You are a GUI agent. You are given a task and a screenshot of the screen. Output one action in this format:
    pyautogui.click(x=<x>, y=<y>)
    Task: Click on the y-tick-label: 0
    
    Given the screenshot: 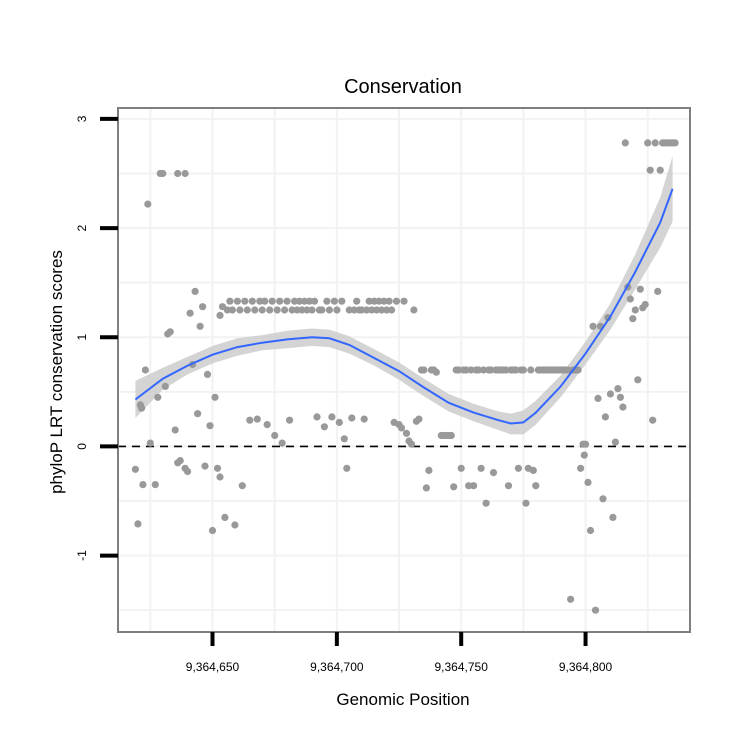 What is the action you would take?
    pyautogui.click(x=82, y=446)
    